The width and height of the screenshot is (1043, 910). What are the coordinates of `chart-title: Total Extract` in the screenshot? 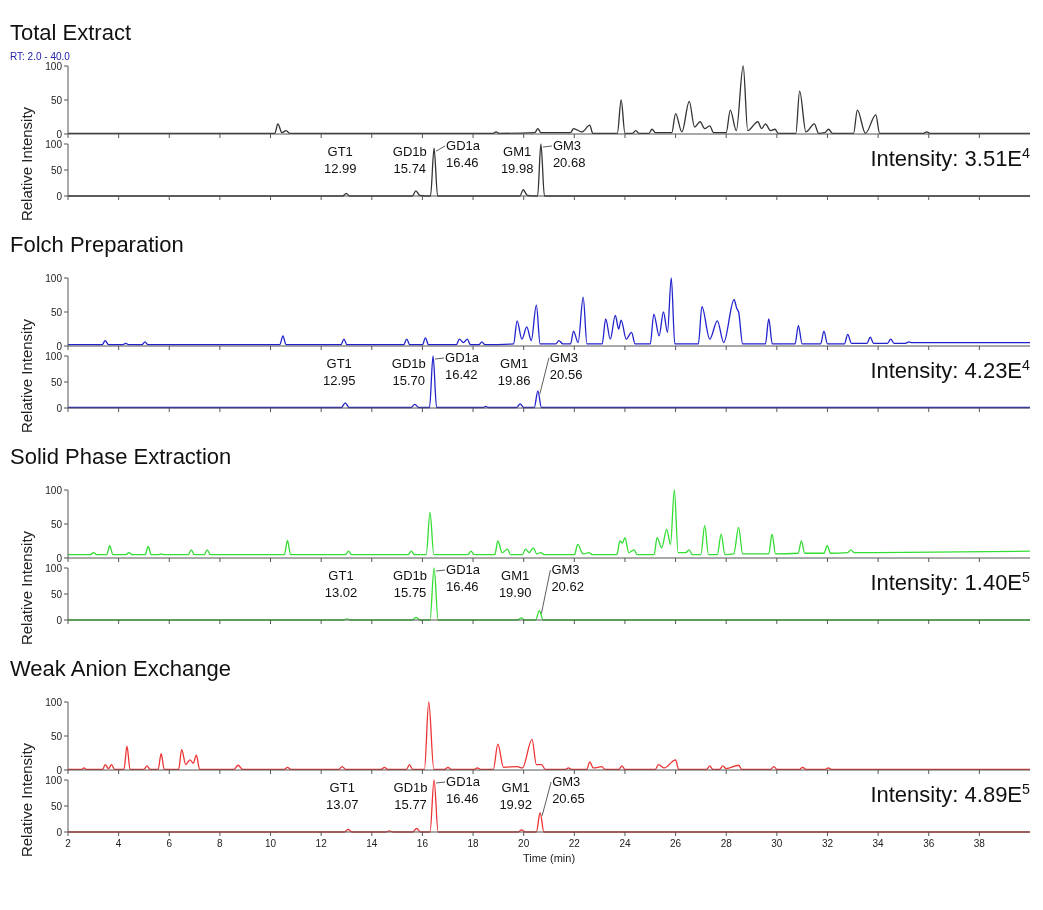 It's located at (71, 32).